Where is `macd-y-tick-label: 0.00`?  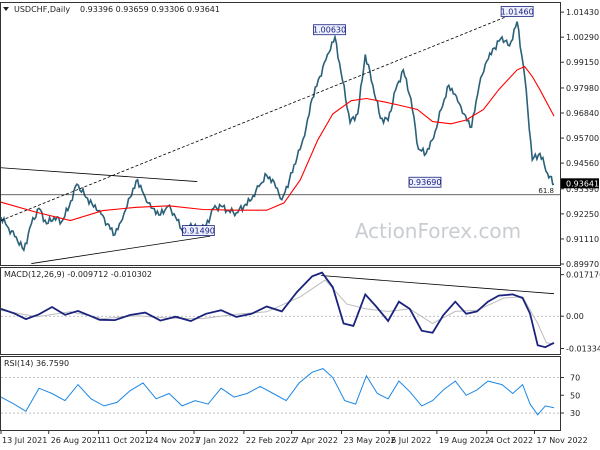
macd-y-tick-label: 0.00 is located at coordinates (575, 316).